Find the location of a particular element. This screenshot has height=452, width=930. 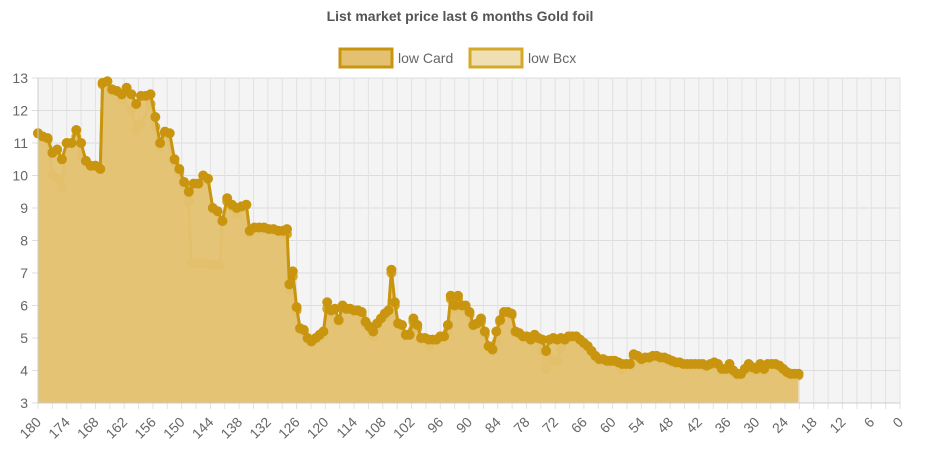

y-tick-label: 6 is located at coordinates (24, 306).